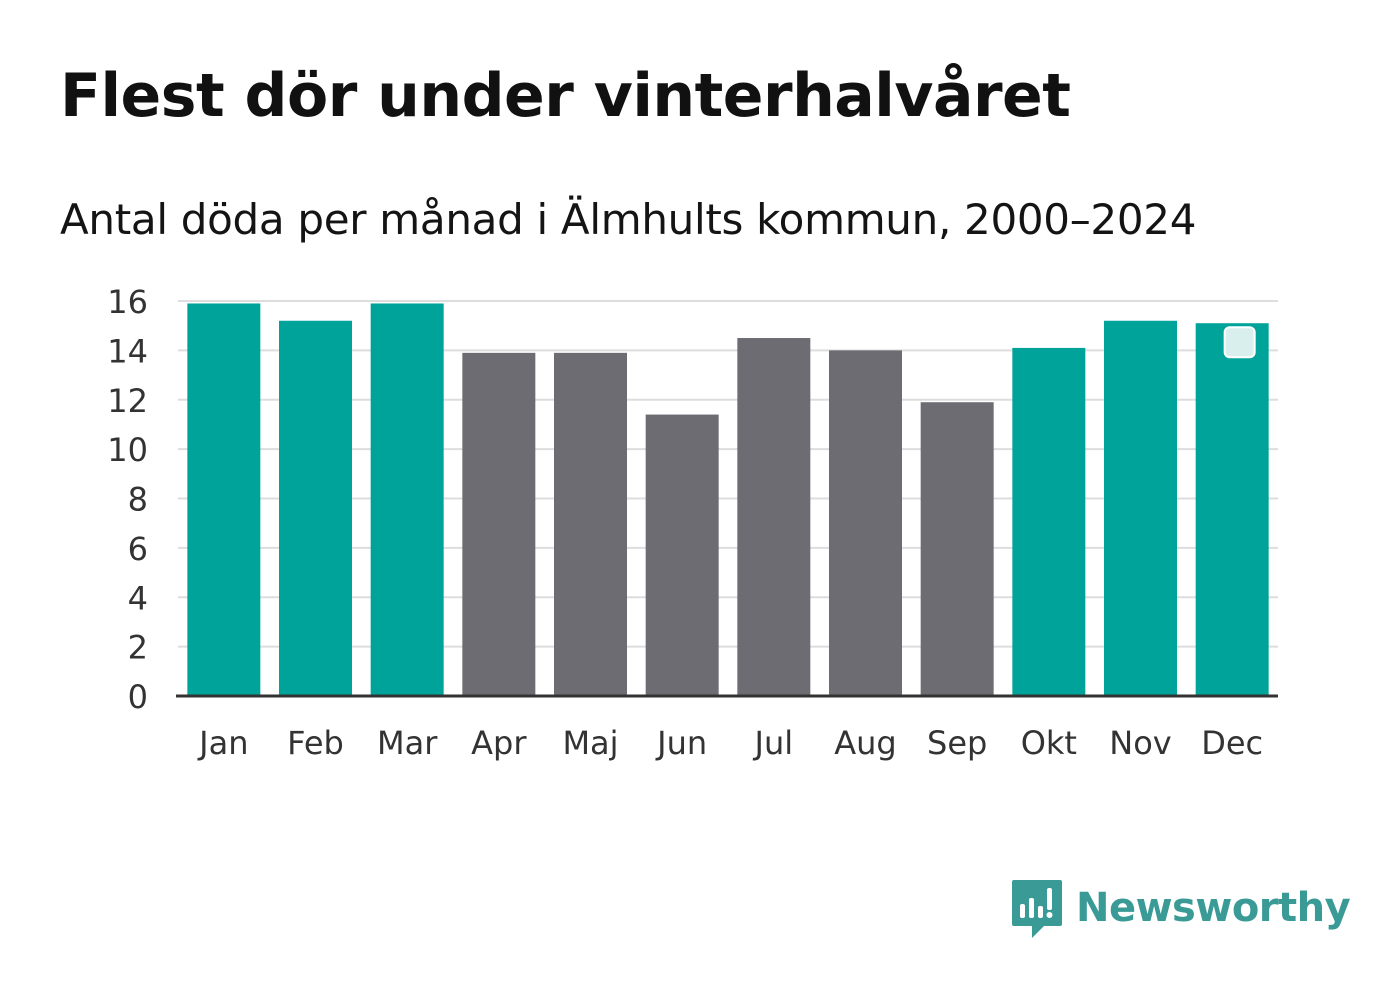 The height and width of the screenshot is (999, 1382). Describe the element at coordinates (224, 499) in the screenshot. I see `bar-jan` at that location.